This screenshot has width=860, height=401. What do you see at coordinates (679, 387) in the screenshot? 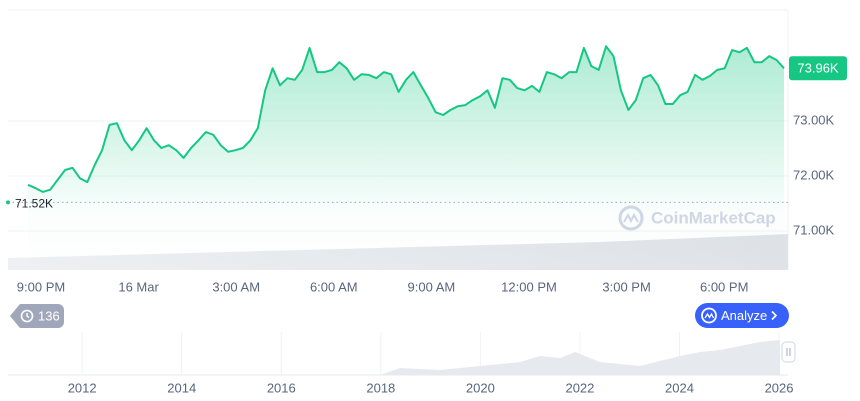
I see `navigator-tick-label: 2024` at bounding box center [679, 387].